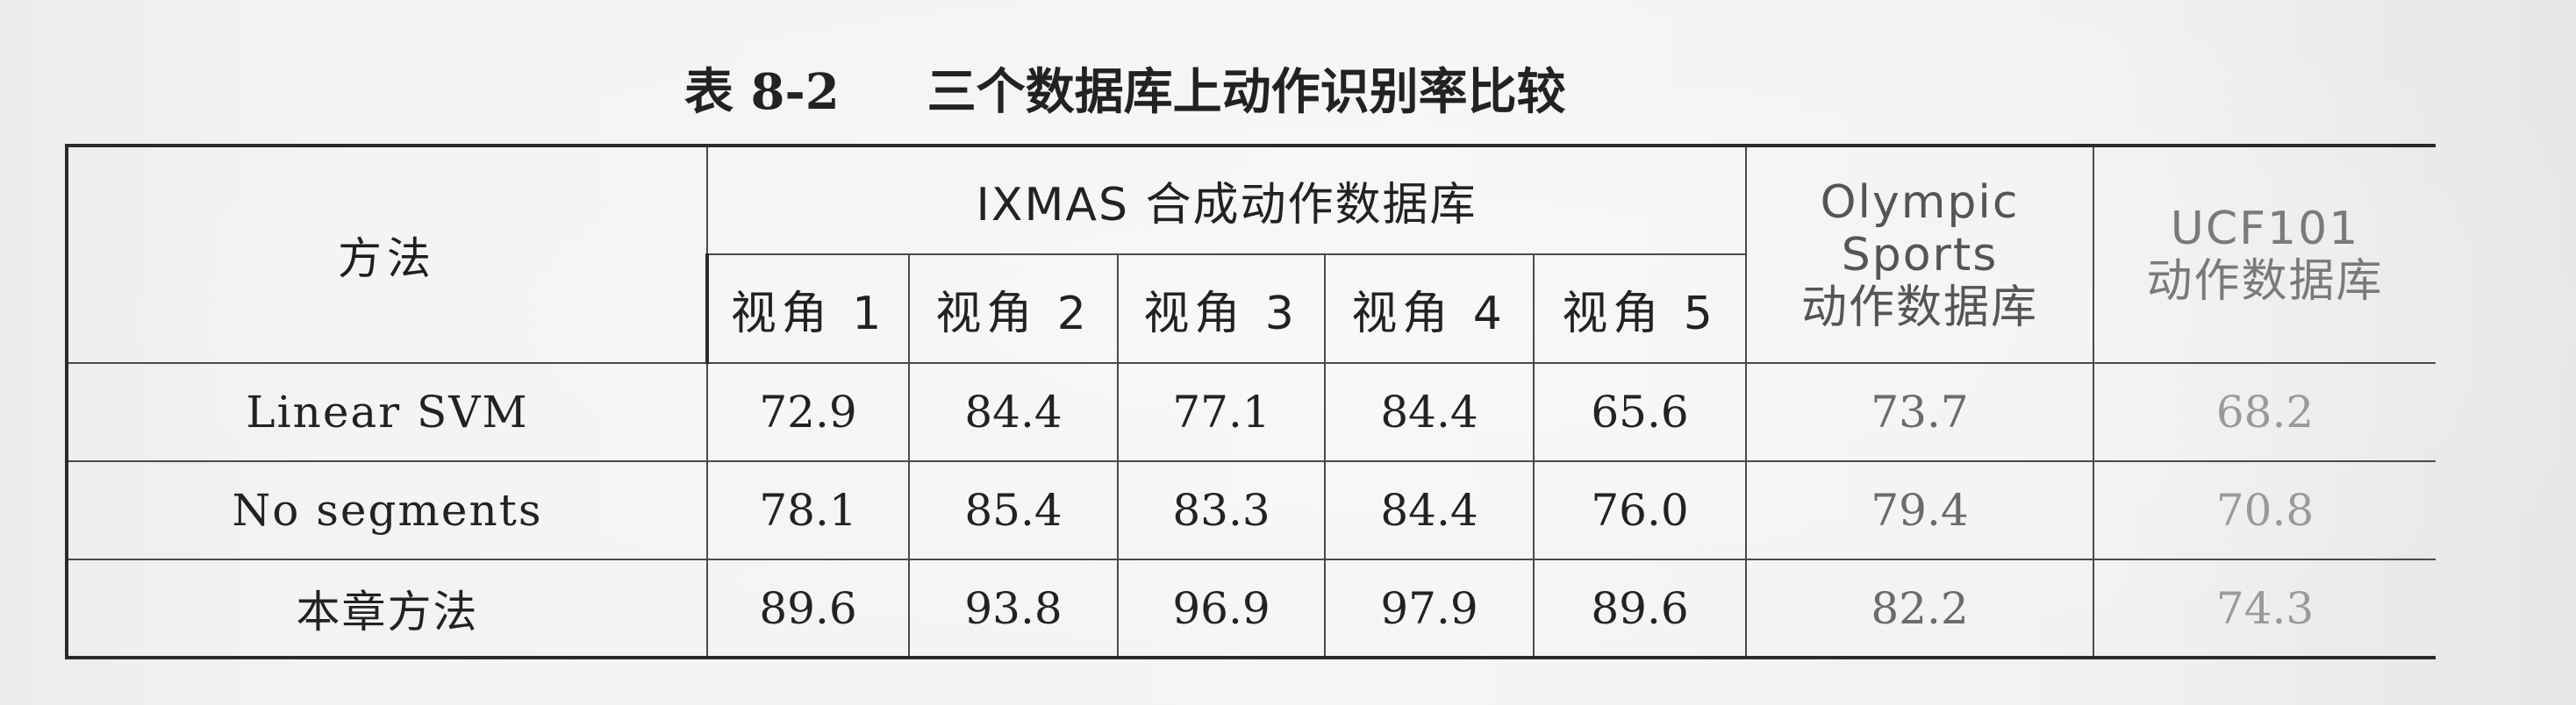 This screenshot has height=705, width=2576. Describe the element at coordinates (2264, 412) in the screenshot. I see `table-cell: 68.2` at that location.